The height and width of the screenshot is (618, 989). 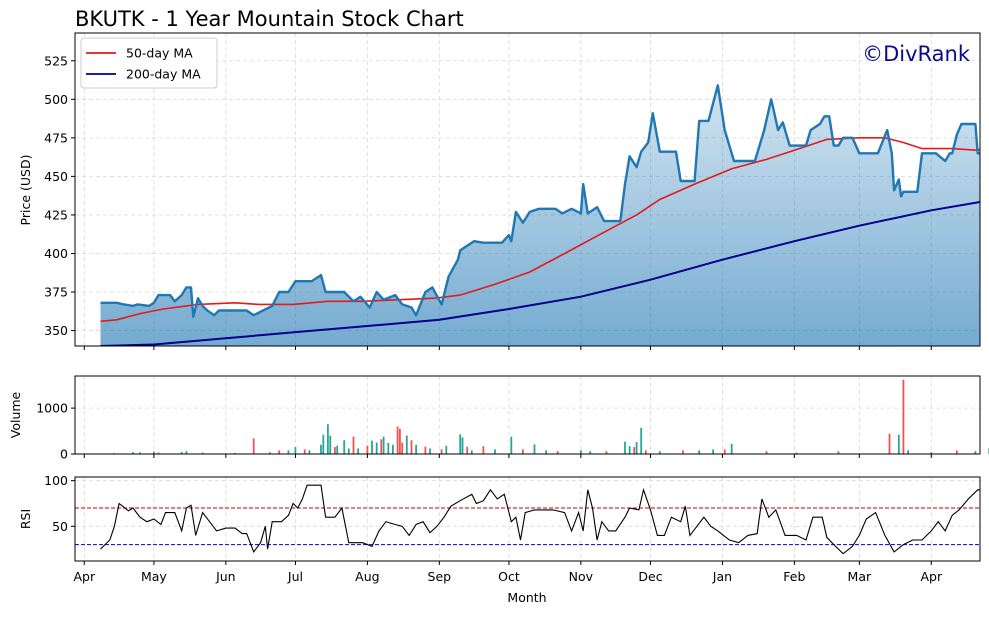 I want to click on y-tick-label: 425, so click(x=56, y=214).